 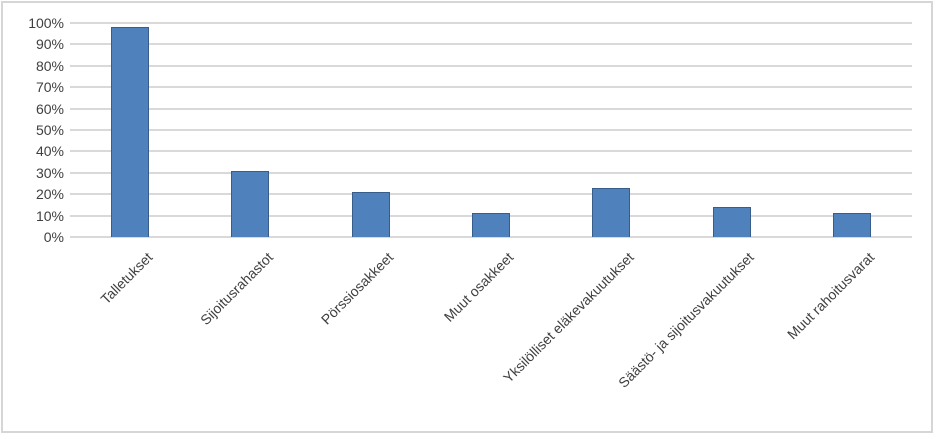 What do you see at coordinates (236, 288) in the screenshot?
I see `x-category-label-1: Sijoitusrahastot` at bounding box center [236, 288].